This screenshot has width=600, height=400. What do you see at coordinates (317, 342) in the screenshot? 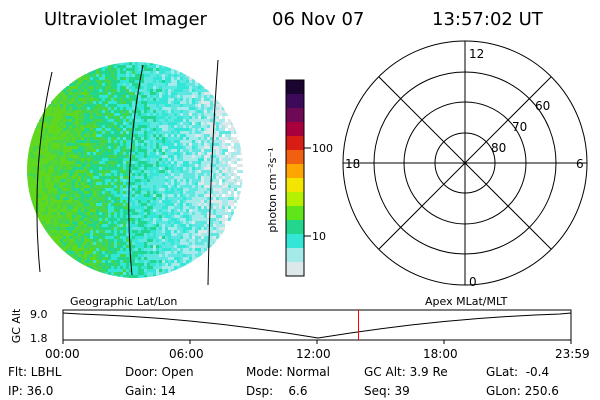
I see `timeline-ticks` at bounding box center [317, 342].